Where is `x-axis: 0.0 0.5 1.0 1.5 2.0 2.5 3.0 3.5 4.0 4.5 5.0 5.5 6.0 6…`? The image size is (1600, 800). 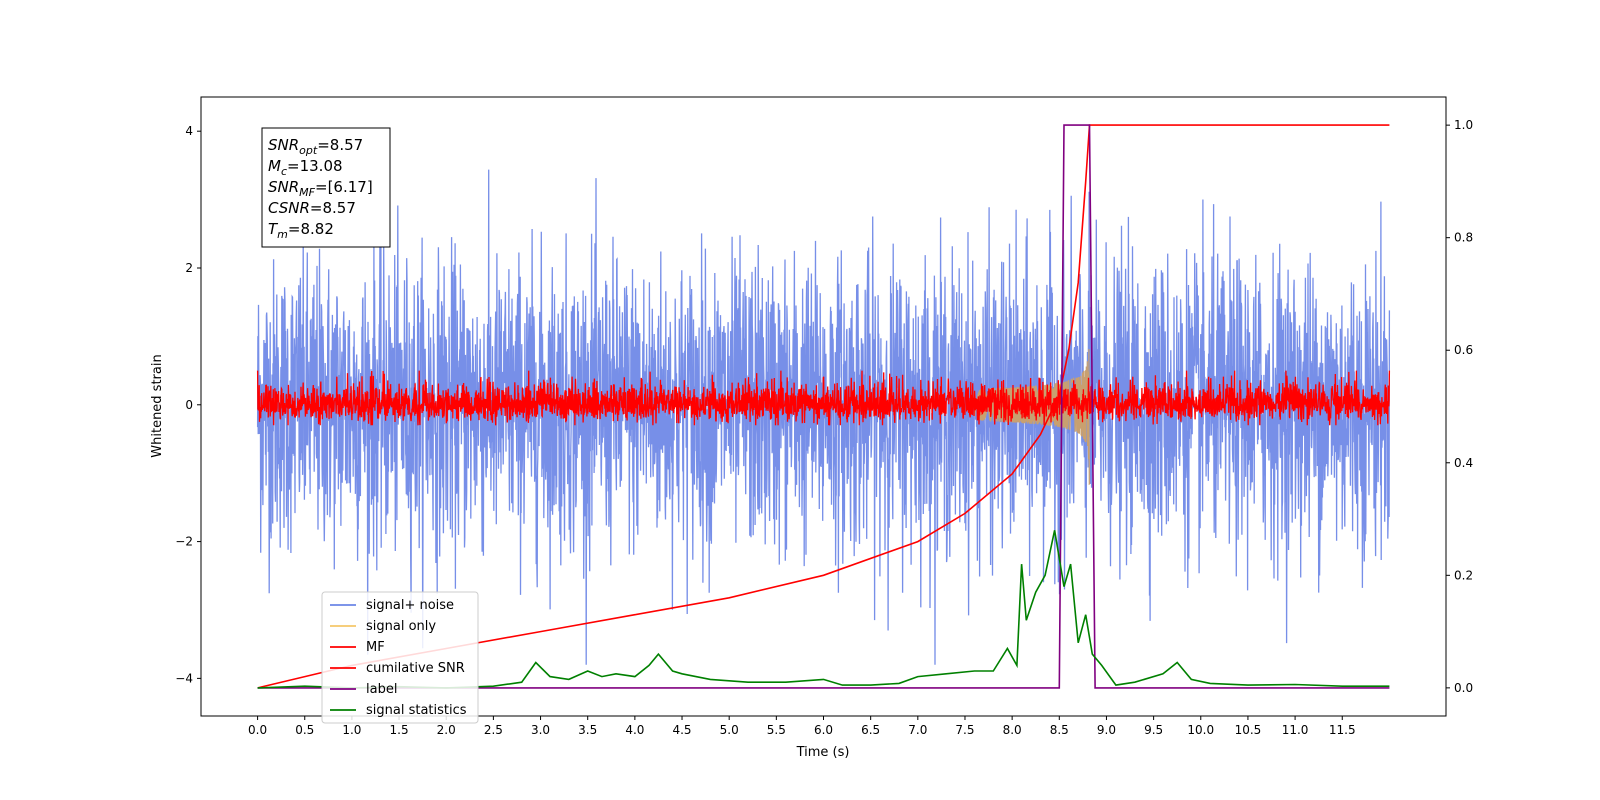
x-axis: 0.0 0.5 1.0 1.5 2.0 2.5 3.0 3.5 4.0 4.5 5.0 5.5 6.0 6… is located at coordinates (802, 726).